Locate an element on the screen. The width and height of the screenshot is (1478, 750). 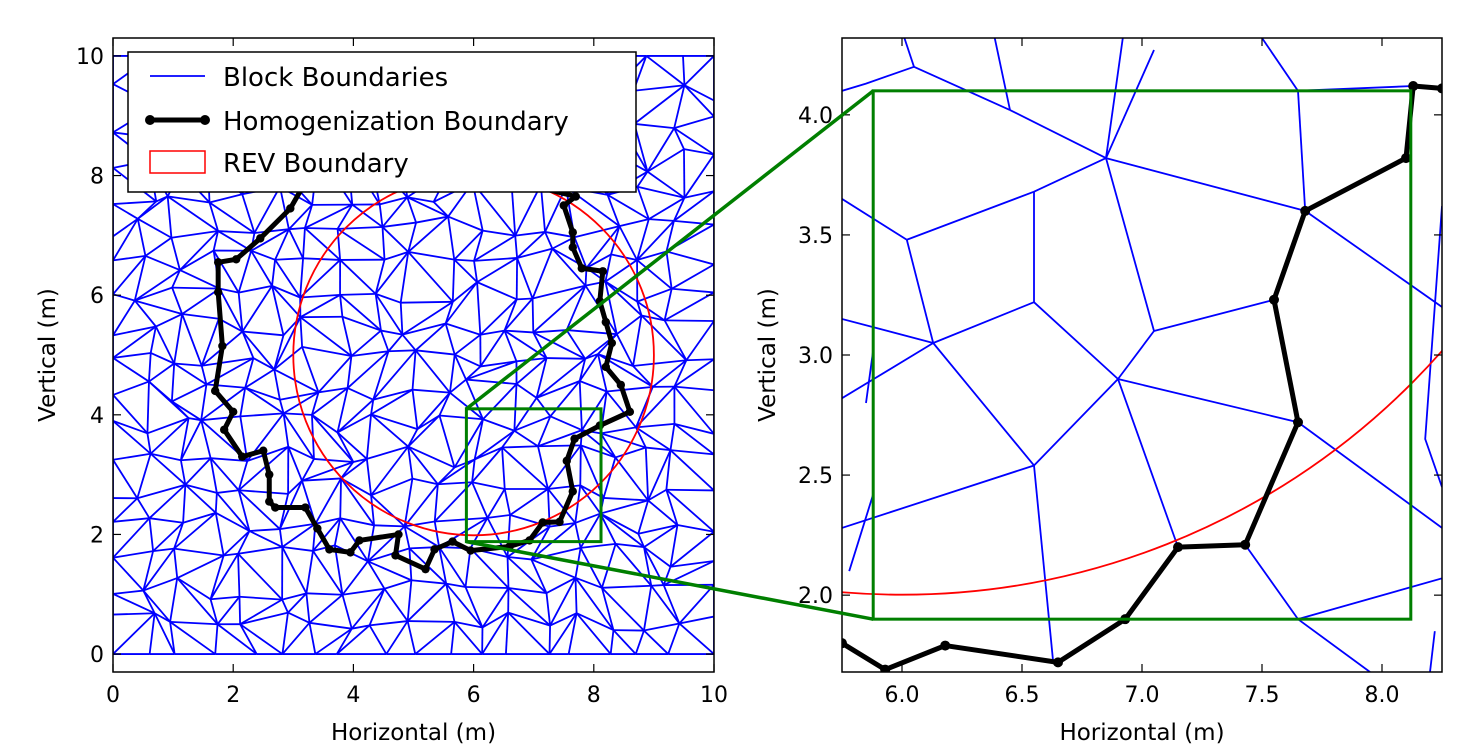
y-tick-label: 0 is located at coordinates (97, 655).